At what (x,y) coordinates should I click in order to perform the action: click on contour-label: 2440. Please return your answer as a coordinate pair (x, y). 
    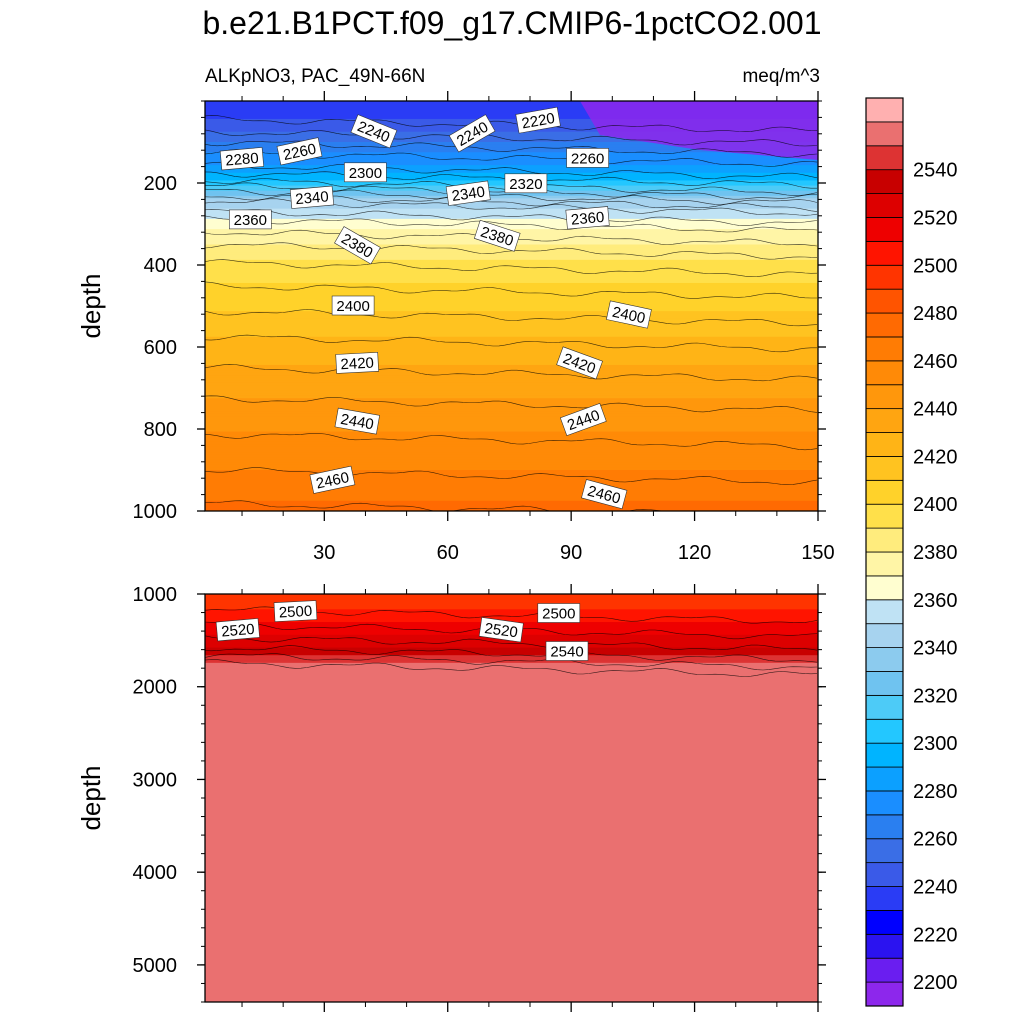
    Looking at the image, I should click on (357, 421).